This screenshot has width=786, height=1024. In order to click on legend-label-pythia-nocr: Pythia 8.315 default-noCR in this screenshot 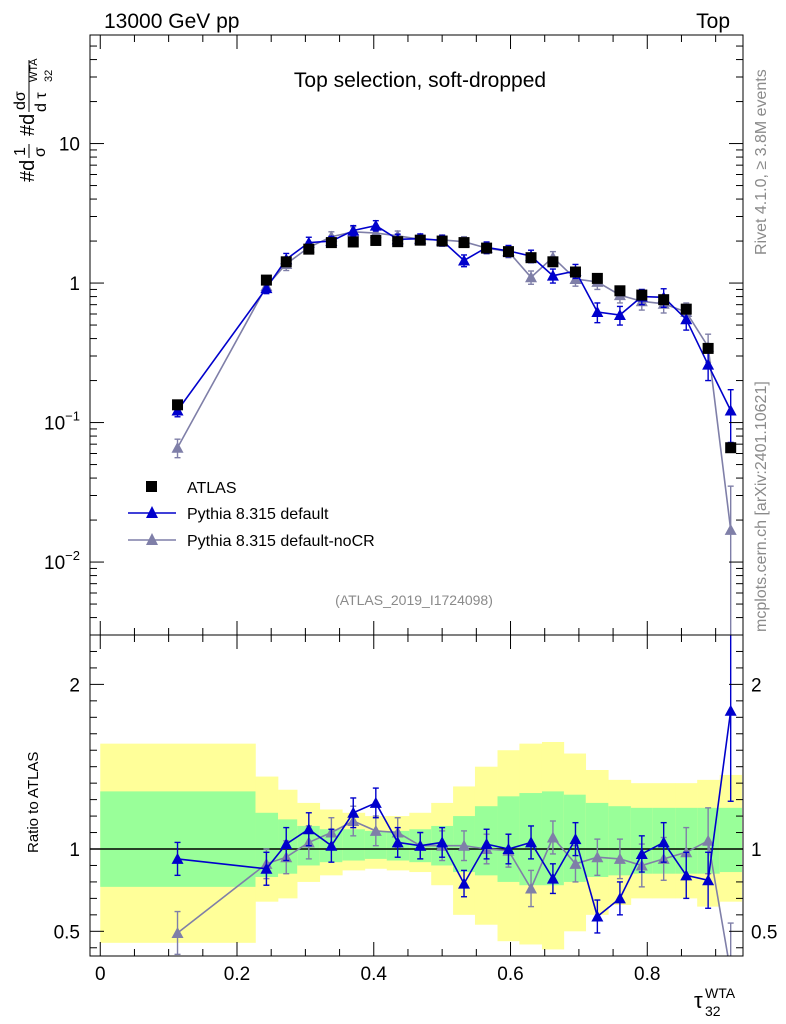, I will do `click(281, 541)`.